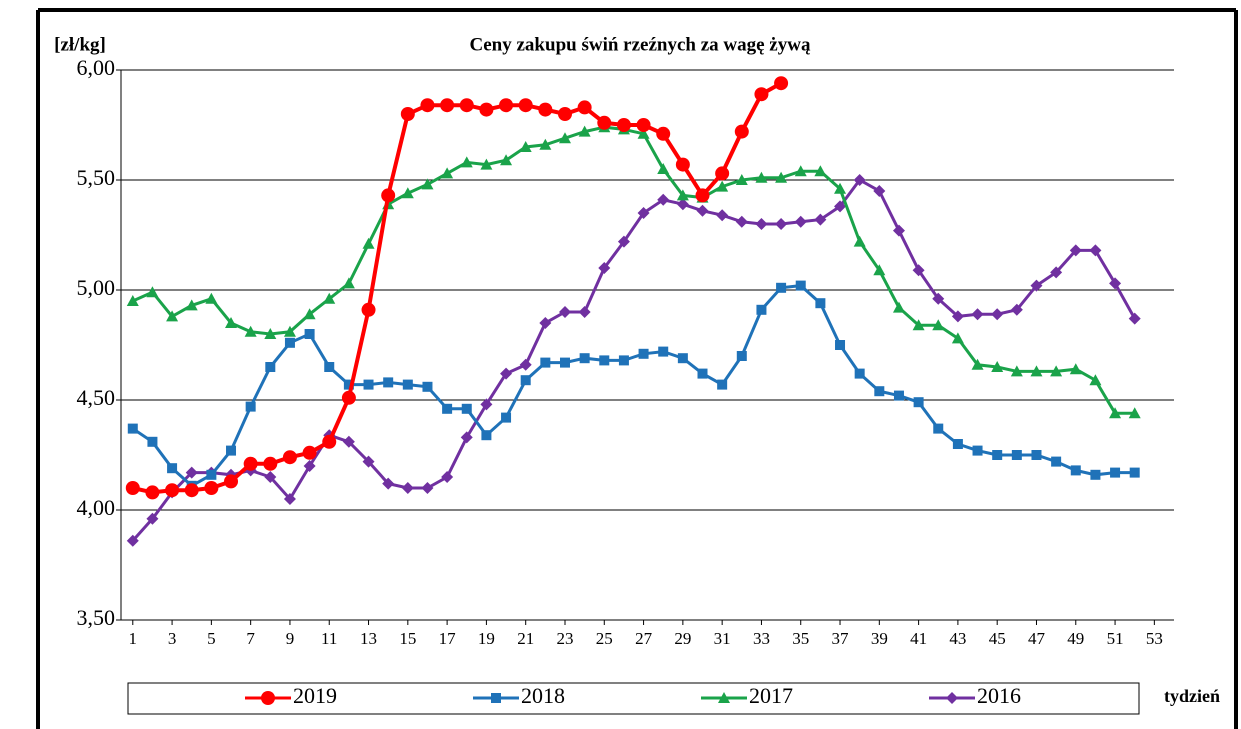  Describe the element at coordinates (997, 638) in the screenshot. I see `x-tick-label: 45` at that location.